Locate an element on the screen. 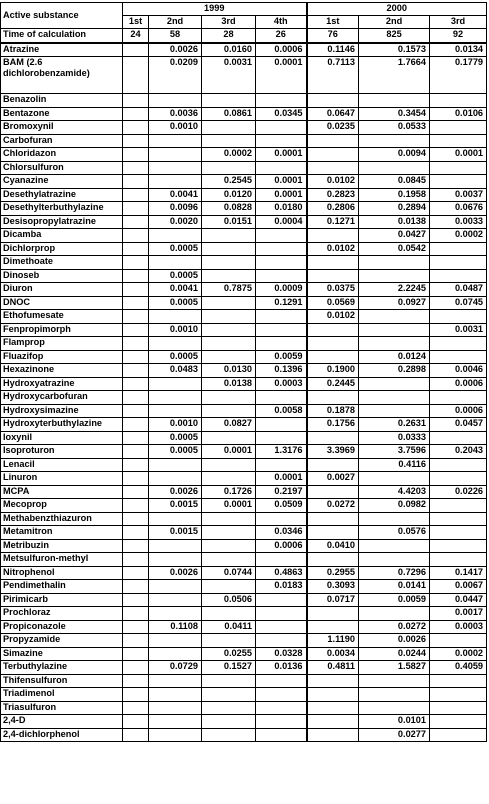 The width and height of the screenshot is (489, 804). table-row: Dinoseb 0.0005 is located at coordinates (244, 275).